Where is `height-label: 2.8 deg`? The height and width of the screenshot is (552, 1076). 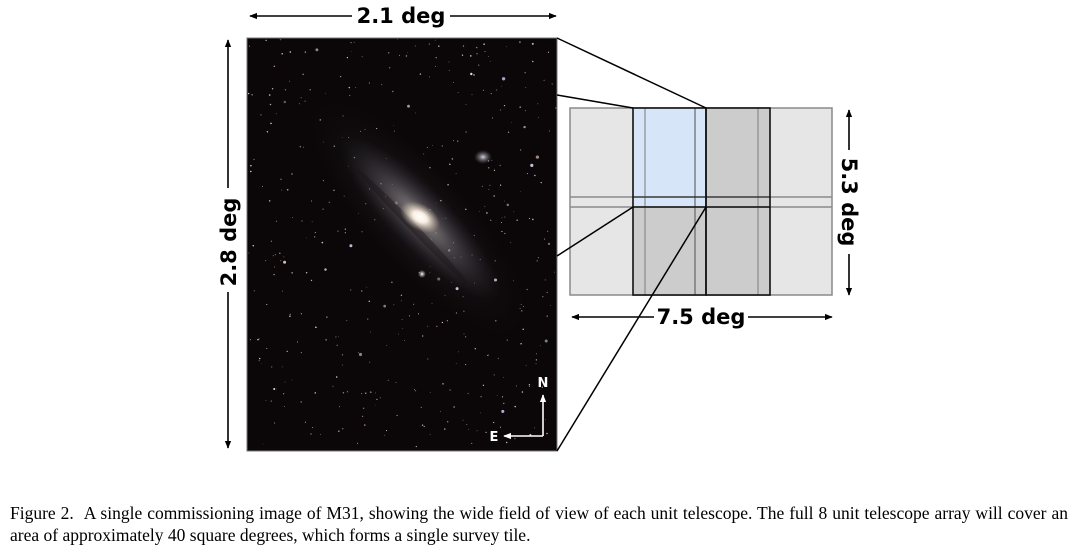 height-label: 2.8 deg is located at coordinates (229, 242).